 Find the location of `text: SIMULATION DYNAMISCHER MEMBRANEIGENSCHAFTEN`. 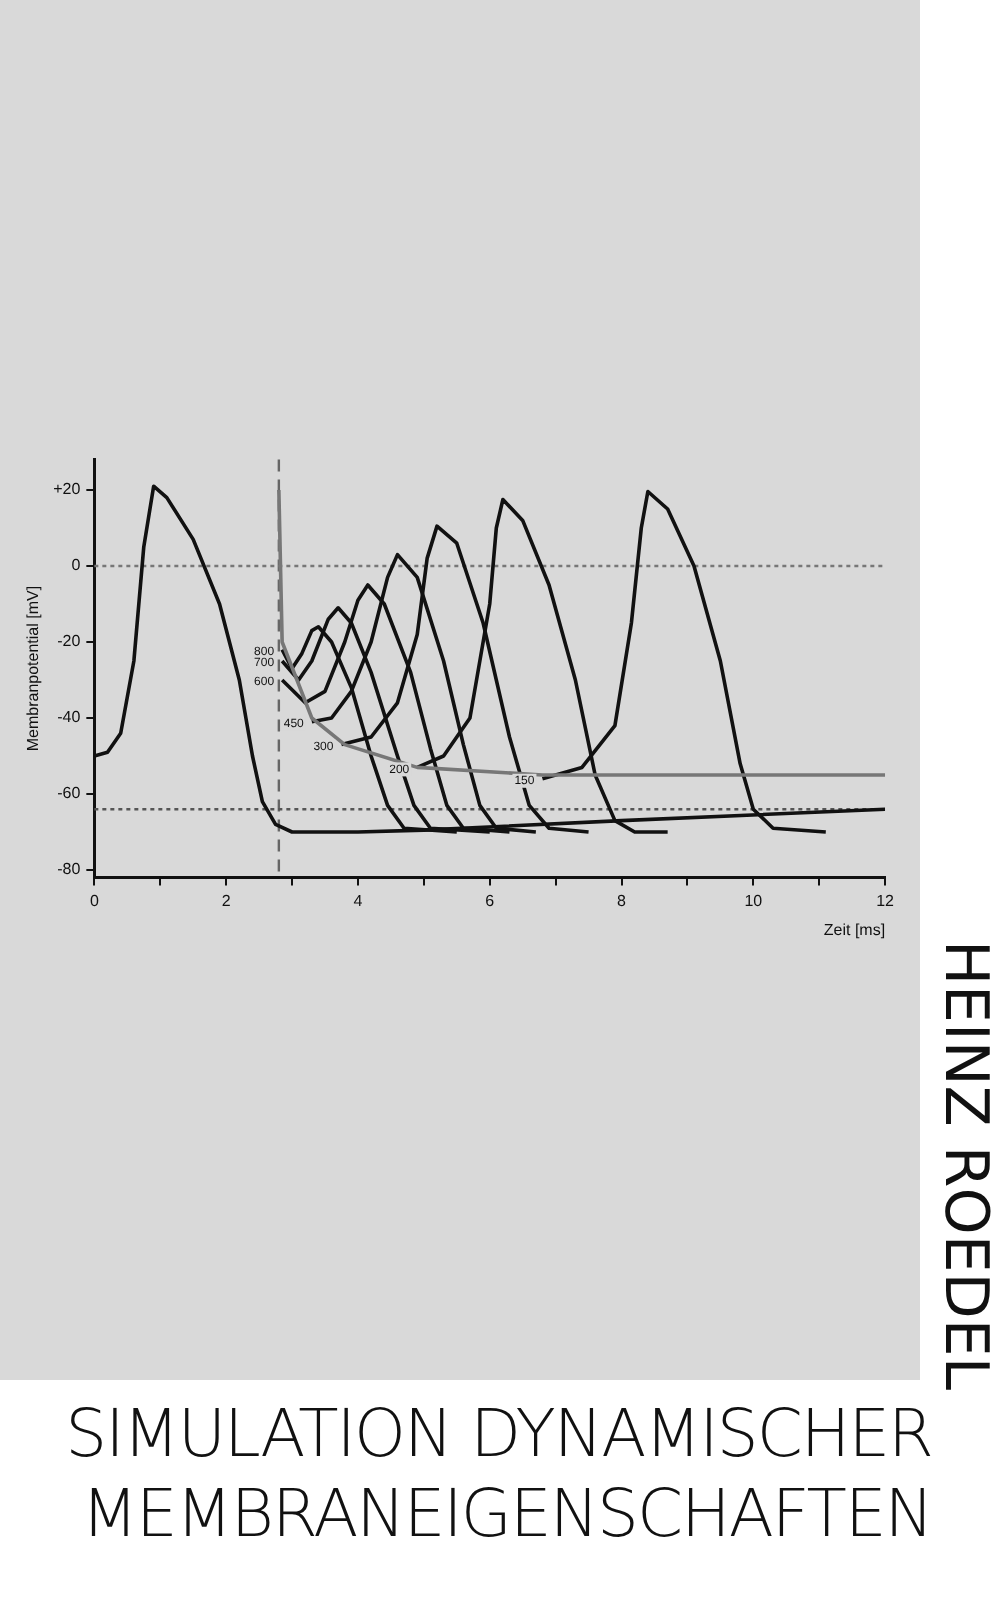

text: SIMULATION DYNAMISCHER MEMBRANEIGENSCHAFTEN is located at coordinates (497, 1474).